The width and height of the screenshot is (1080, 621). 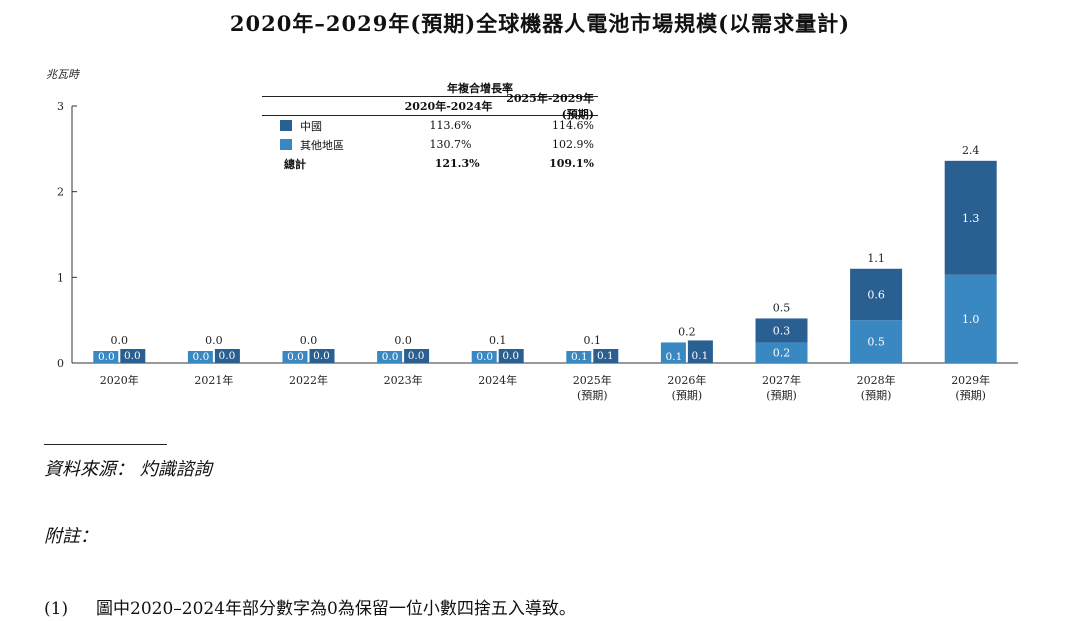 What do you see at coordinates (430, 163) in the screenshot?
I see `legend-row-total: 總計 121.3% 109.1%` at bounding box center [430, 163].